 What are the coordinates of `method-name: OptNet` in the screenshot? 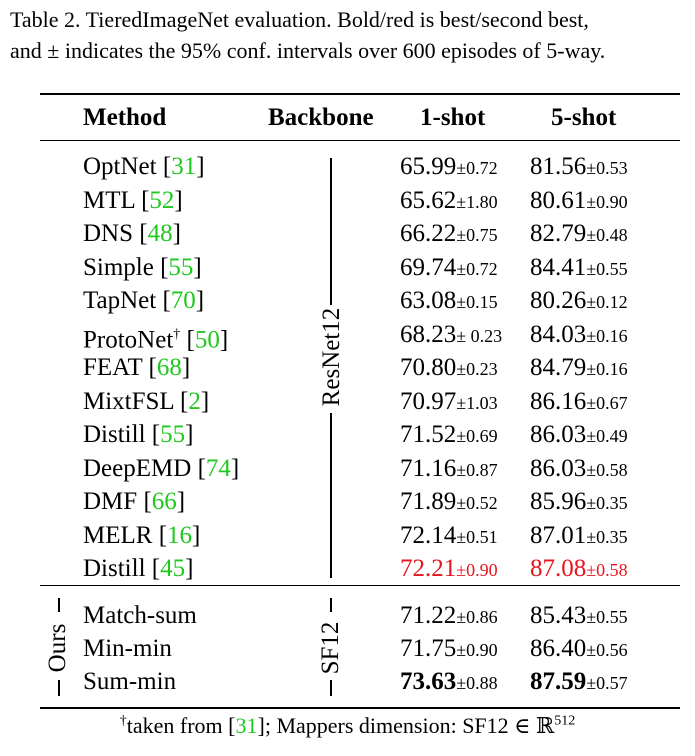 It's located at (120, 166).